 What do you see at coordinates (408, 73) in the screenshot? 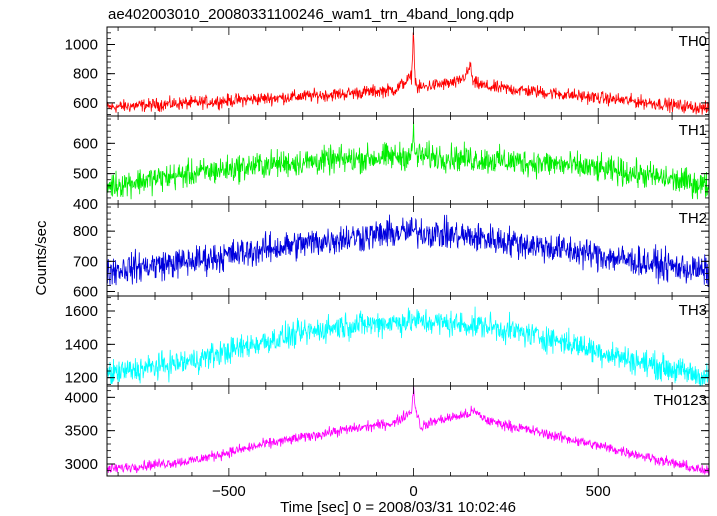
I see `series-th0-line` at bounding box center [408, 73].